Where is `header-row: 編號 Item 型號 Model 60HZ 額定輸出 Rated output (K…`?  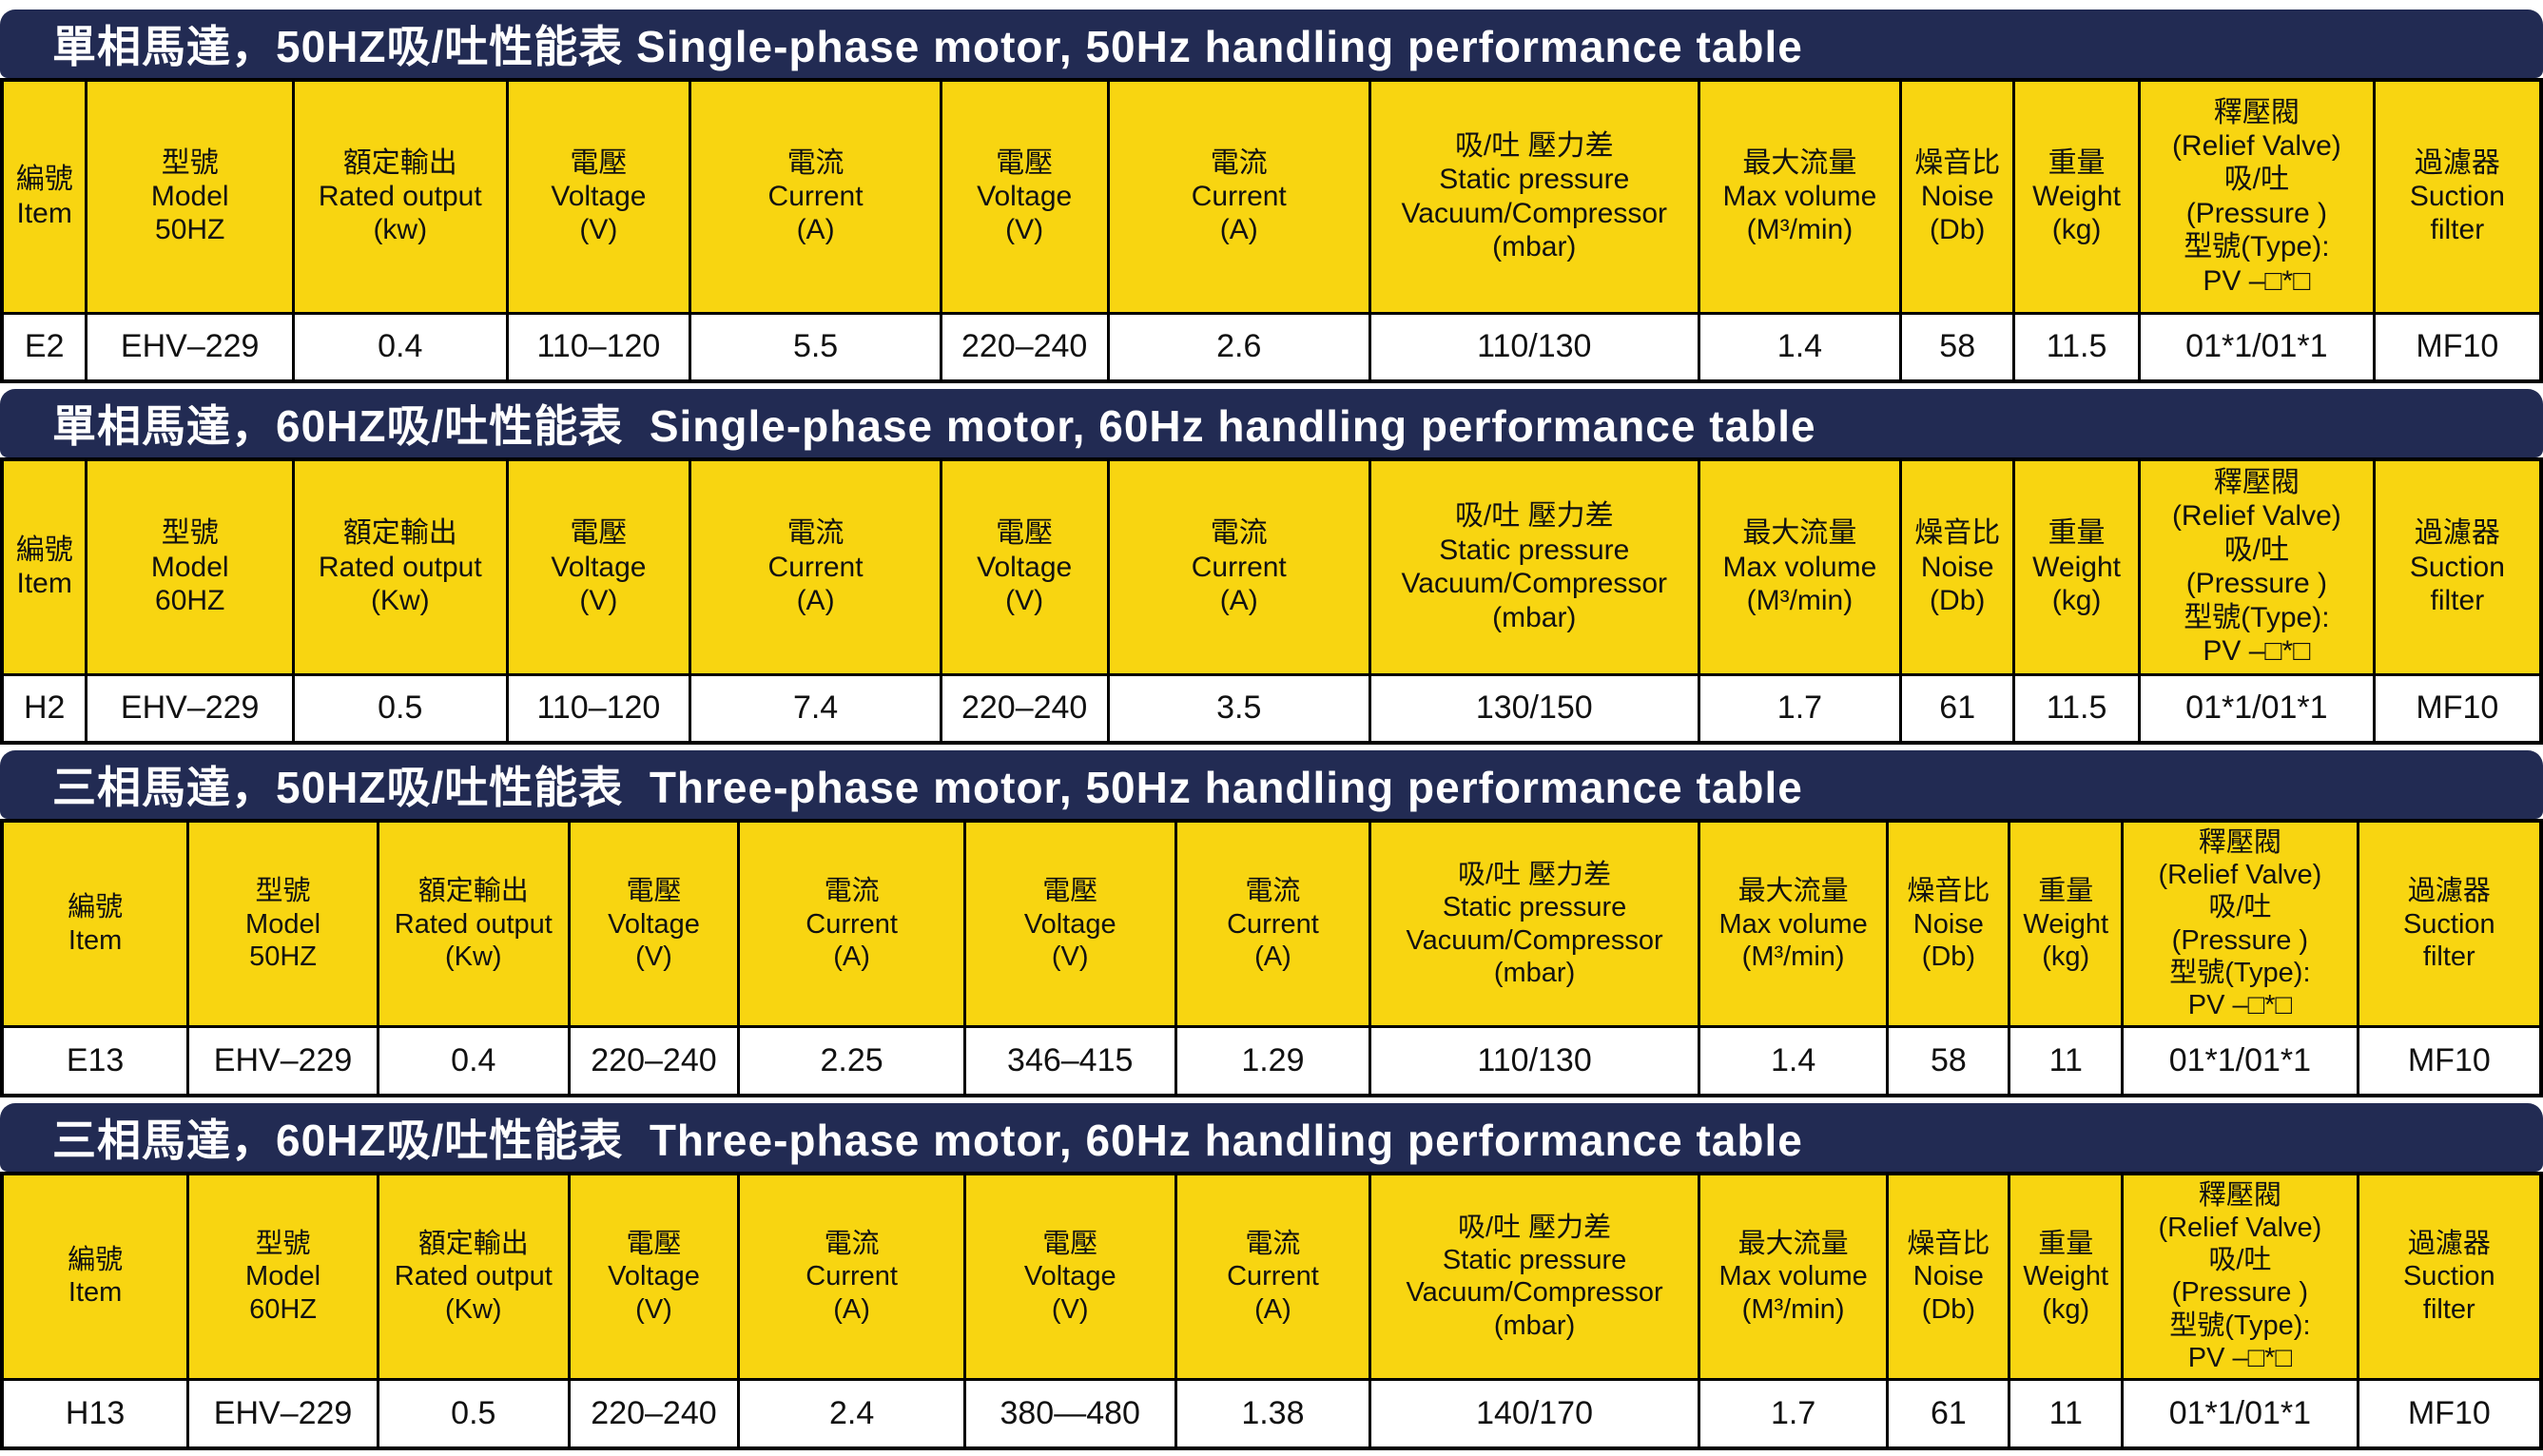 header-row: 編號 Item 型號 Model 60HZ 額定輸出 Rated output (K… is located at coordinates (1272, 1277).